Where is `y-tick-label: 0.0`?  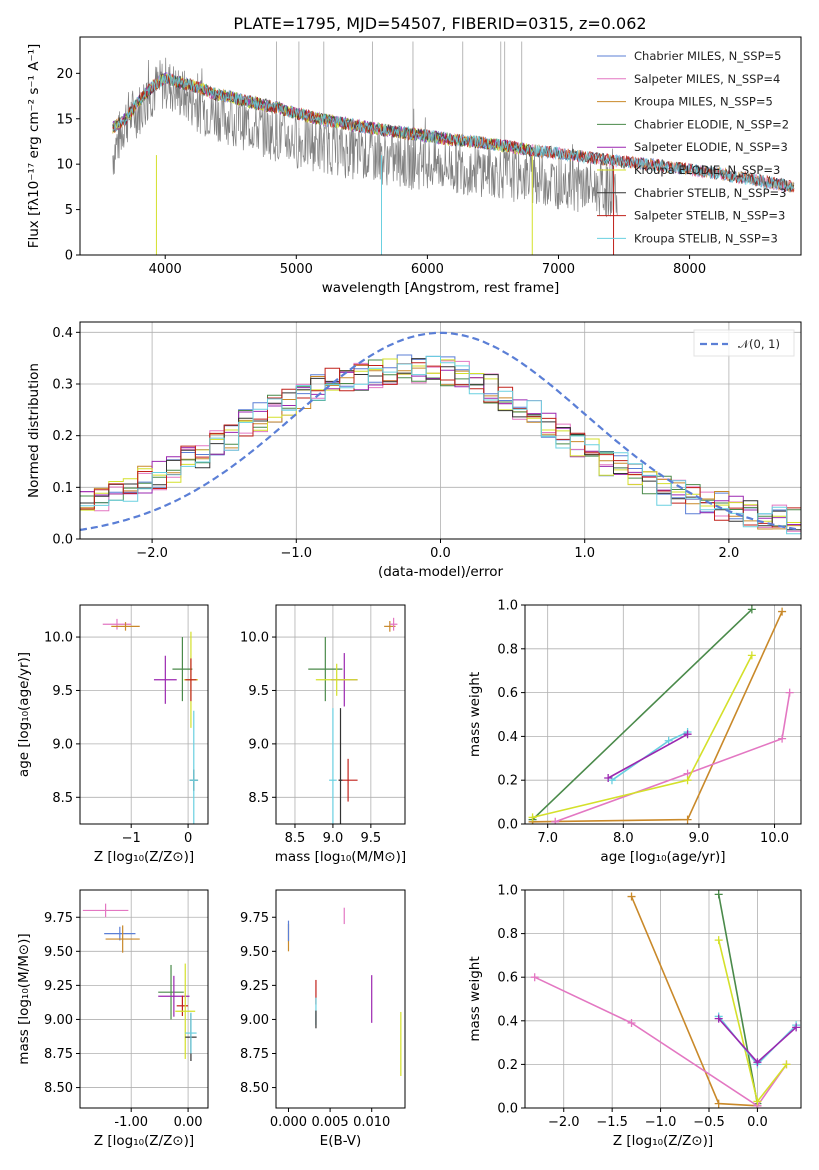
y-tick-label: 0.0 is located at coordinates (507, 825).